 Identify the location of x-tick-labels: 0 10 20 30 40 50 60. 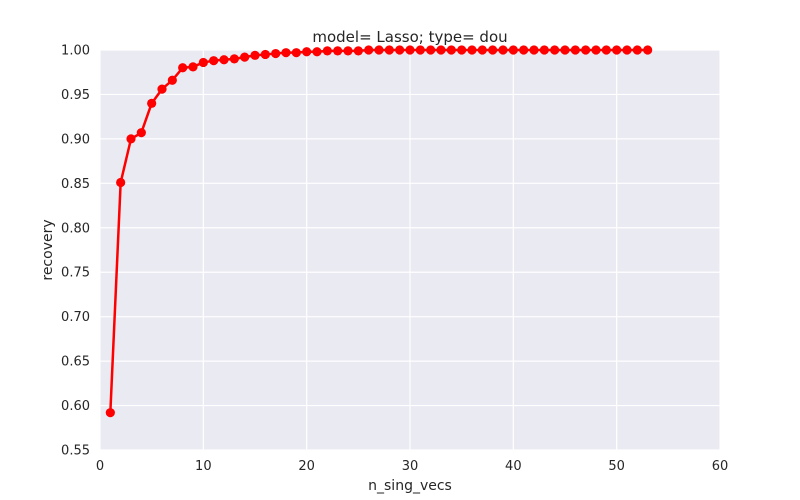
(412, 466).